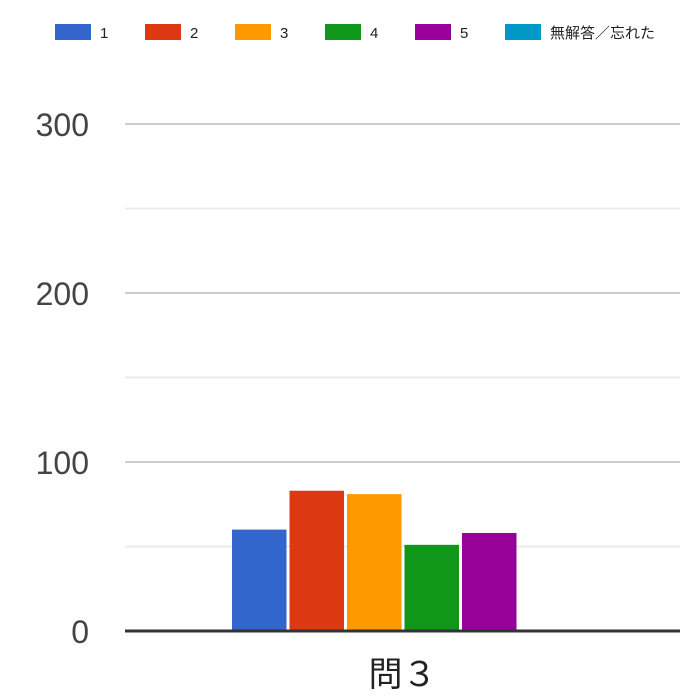 The height and width of the screenshot is (700, 700). What do you see at coordinates (80, 632) in the screenshot?
I see `y-tick-label: 0` at bounding box center [80, 632].